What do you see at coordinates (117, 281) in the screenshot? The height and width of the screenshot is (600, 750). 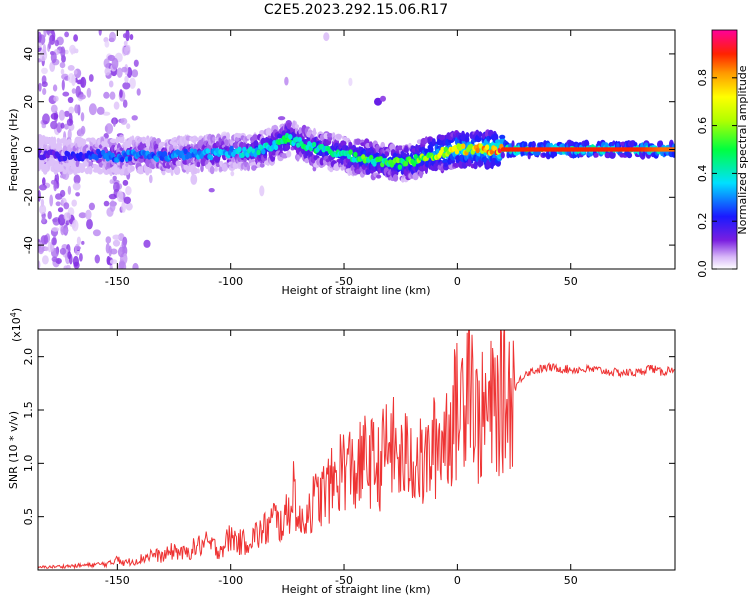 I see `x-tick-label: -150` at bounding box center [117, 281].